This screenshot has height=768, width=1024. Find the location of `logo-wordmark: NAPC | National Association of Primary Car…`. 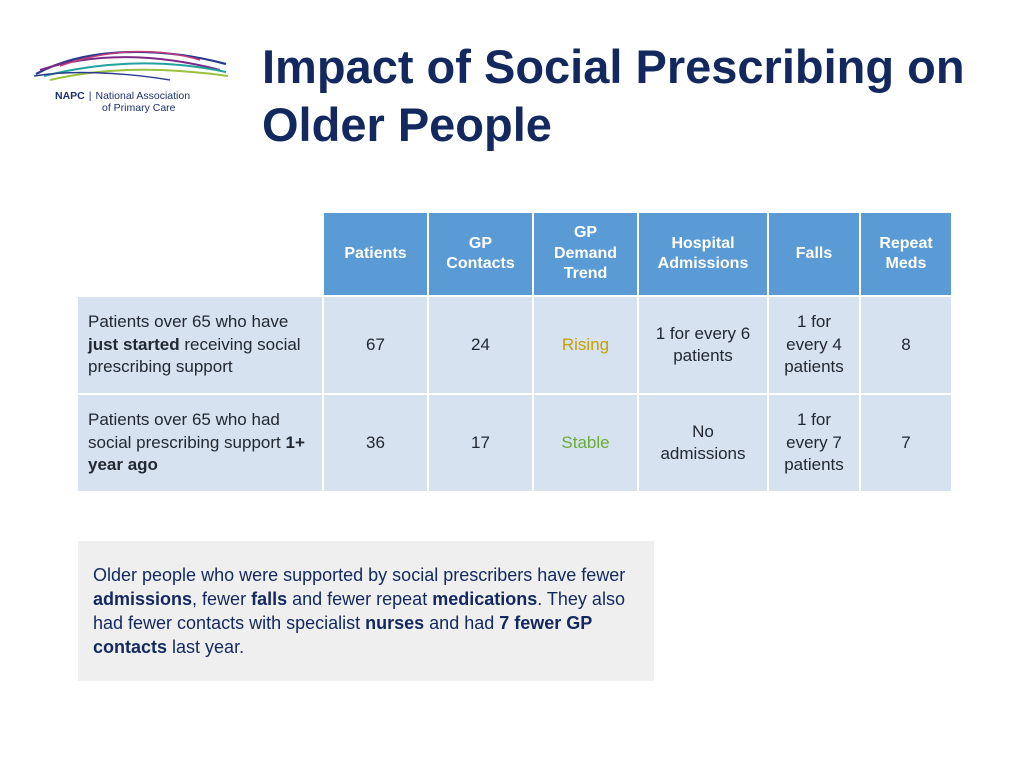

logo-wordmark: NAPC | National Association of Primary Car… is located at coordinates (122, 102).